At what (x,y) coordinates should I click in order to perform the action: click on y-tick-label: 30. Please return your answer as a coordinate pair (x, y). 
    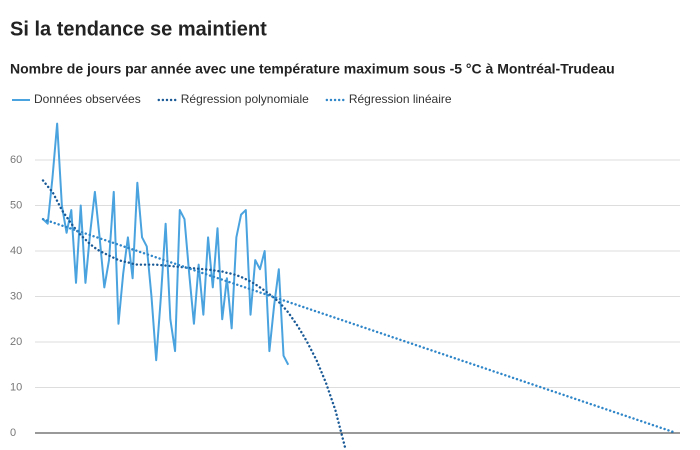
    Looking at the image, I should click on (16, 296).